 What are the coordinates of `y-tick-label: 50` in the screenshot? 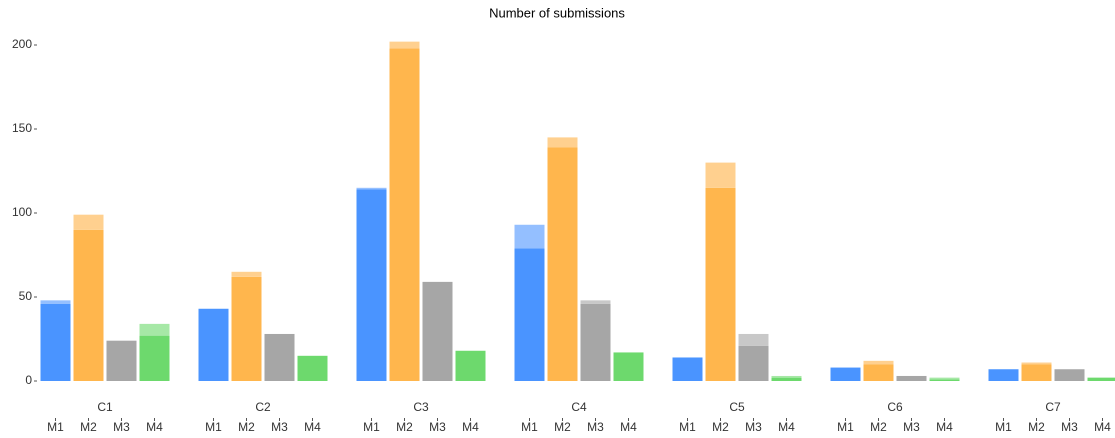 It's located at (26, 296).